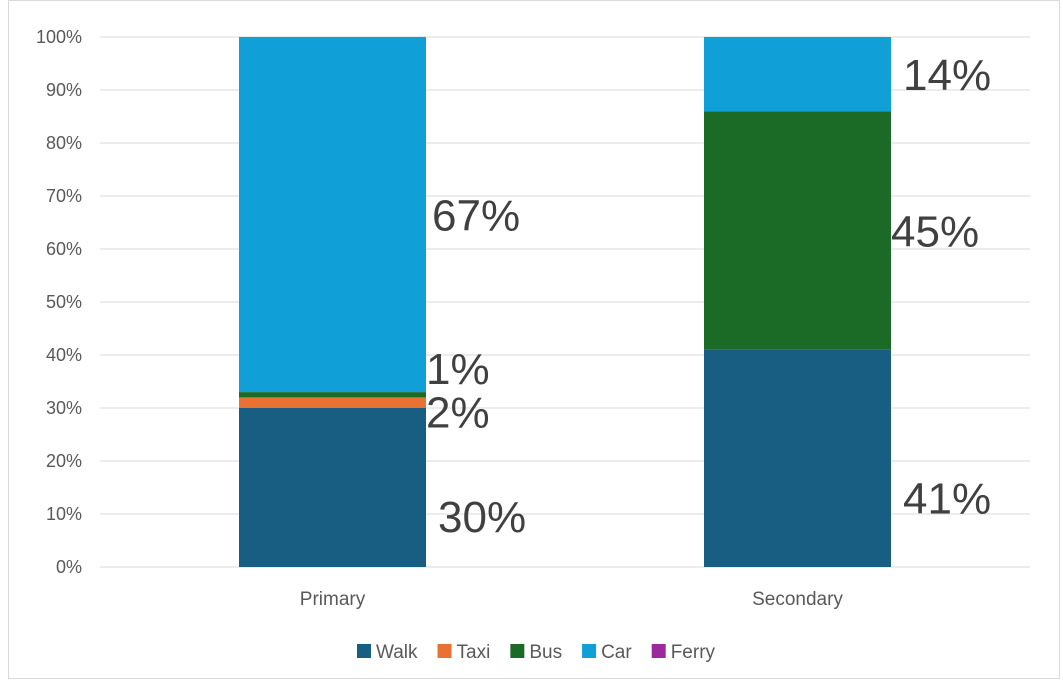  I want to click on y-tick-label: 80%, so click(64, 143).